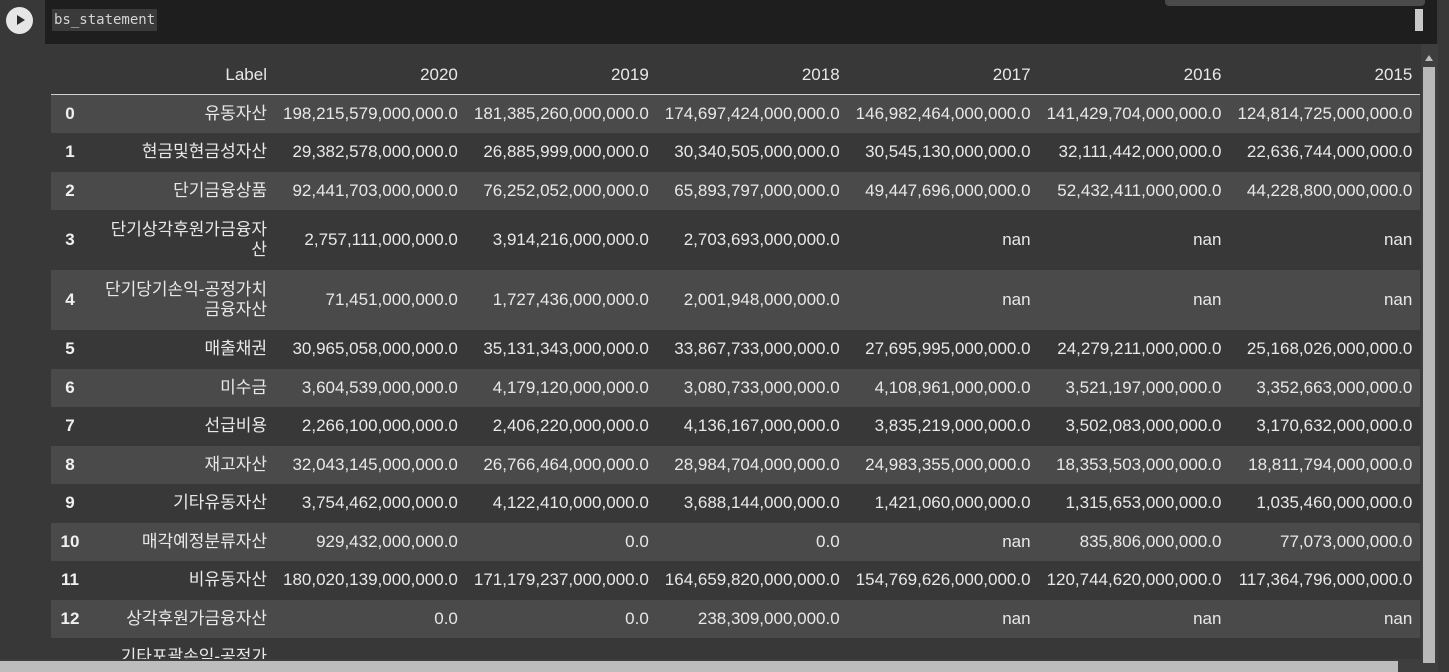 This screenshot has height=672, width=1449. I want to click on table-cell: 3,502,083,000,000.0, so click(1143, 426).